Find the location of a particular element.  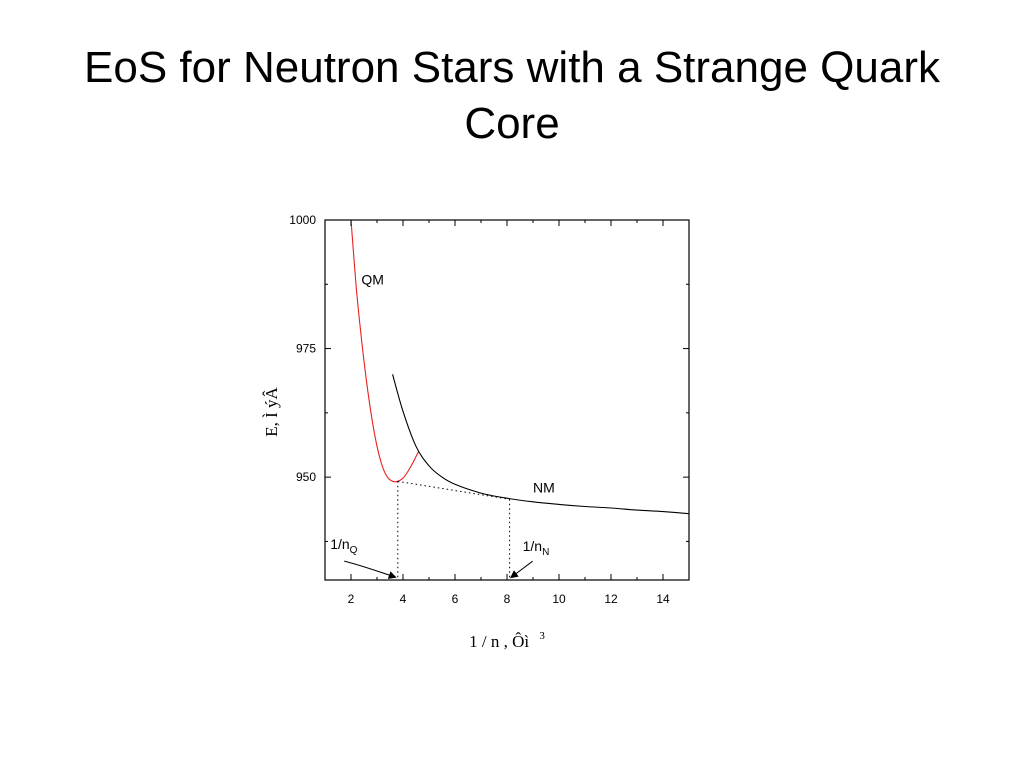

annotations: QM NM 1/nQ 1/nN is located at coordinates (442, 425).